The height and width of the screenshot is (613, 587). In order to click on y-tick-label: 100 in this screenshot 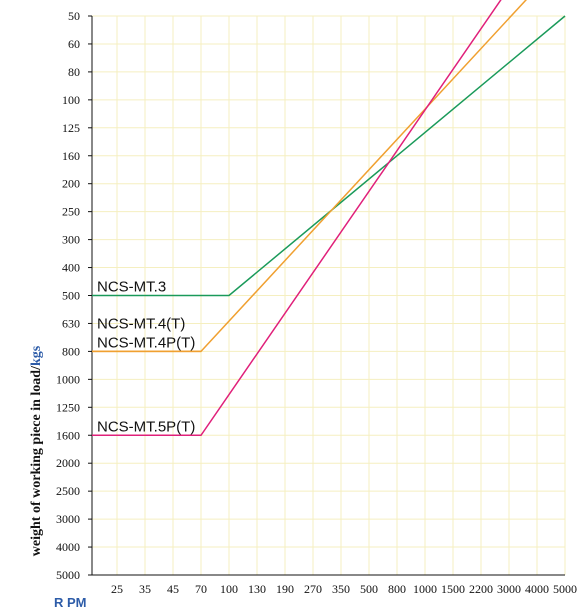, I will do `click(71, 100)`.